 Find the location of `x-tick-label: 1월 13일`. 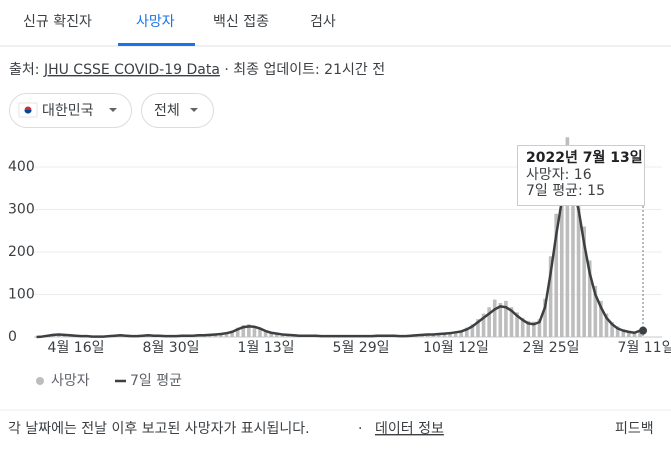

x-tick-label: 1월 13일 is located at coordinates (266, 348).